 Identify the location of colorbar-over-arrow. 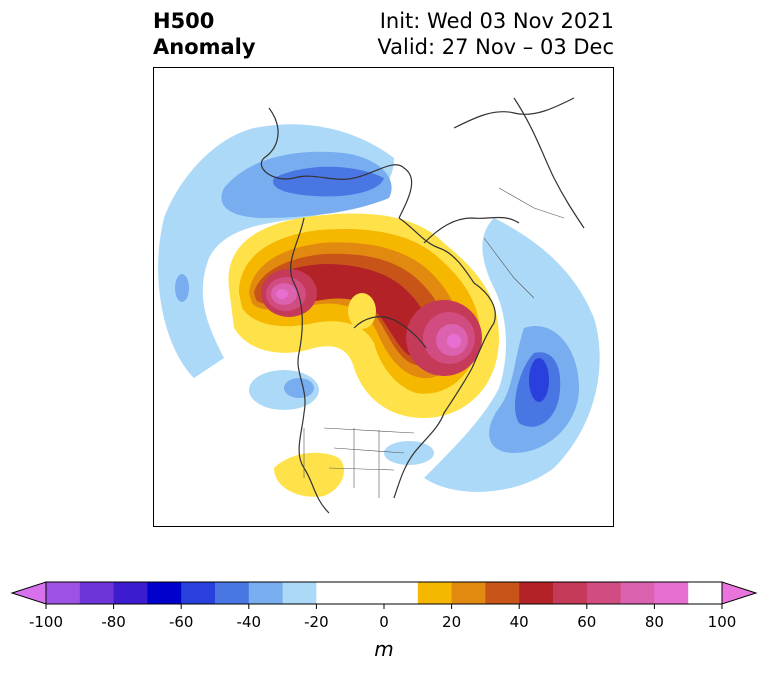
(739, 593).